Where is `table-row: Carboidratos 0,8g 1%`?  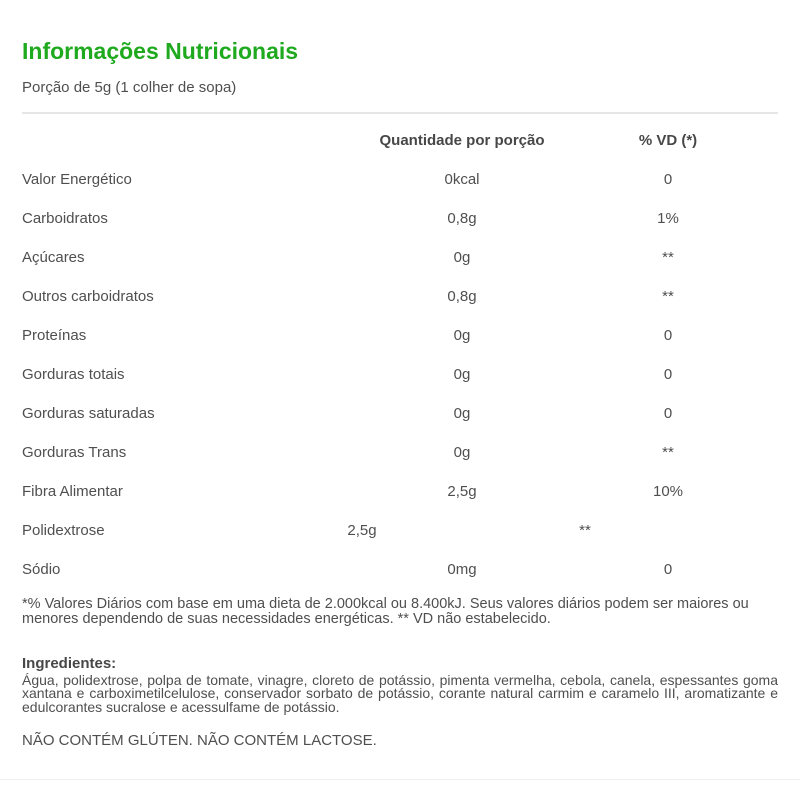 table-row: Carboidratos 0,8g 1% is located at coordinates (400, 218).